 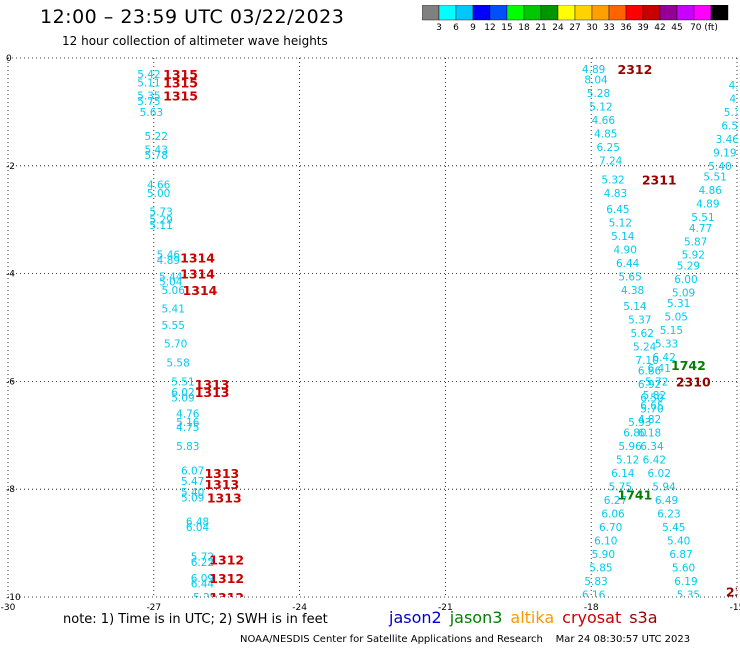 What do you see at coordinates (724, 153) in the screenshot?
I see `wave-height-value: 9.19` at bounding box center [724, 153].